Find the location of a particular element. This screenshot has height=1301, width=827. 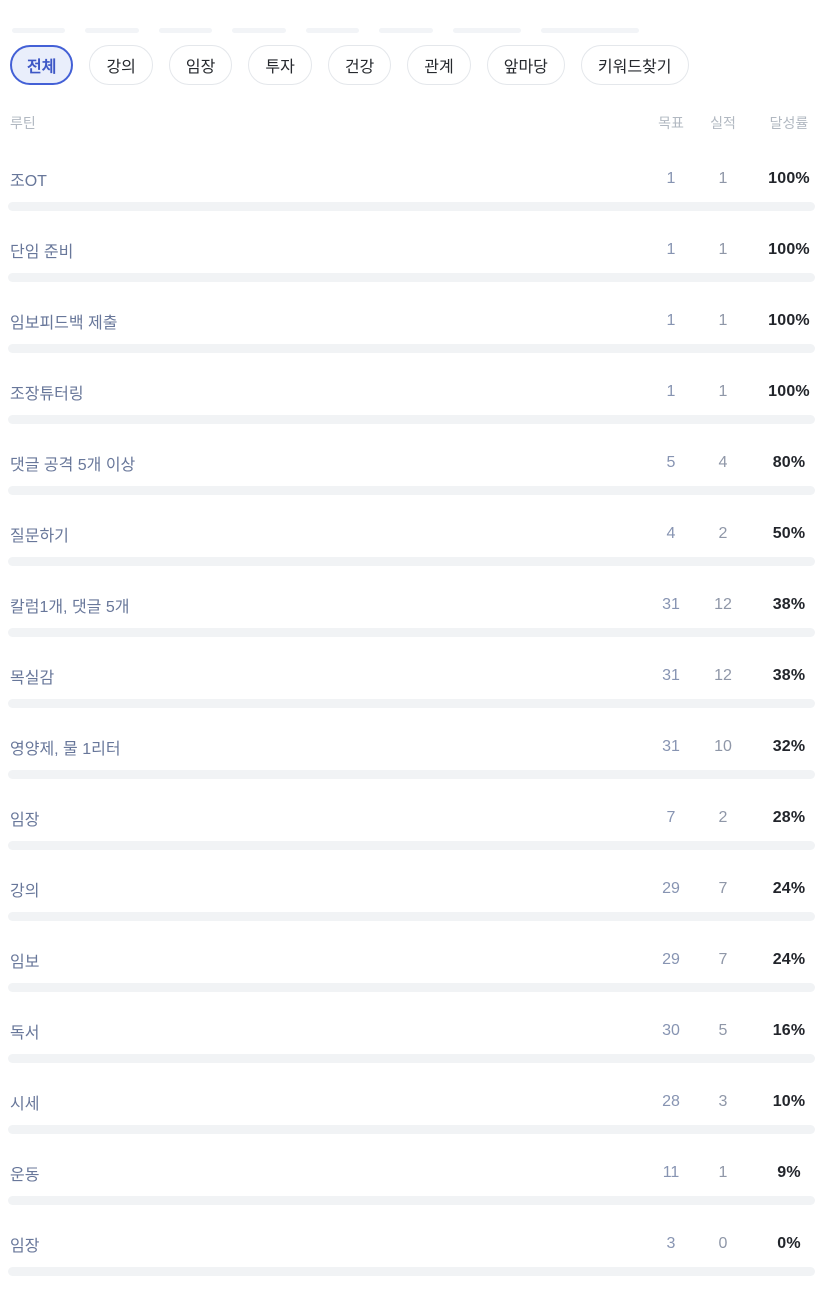

table-row: 시세 28 3 10% is located at coordinates (413, 1100).